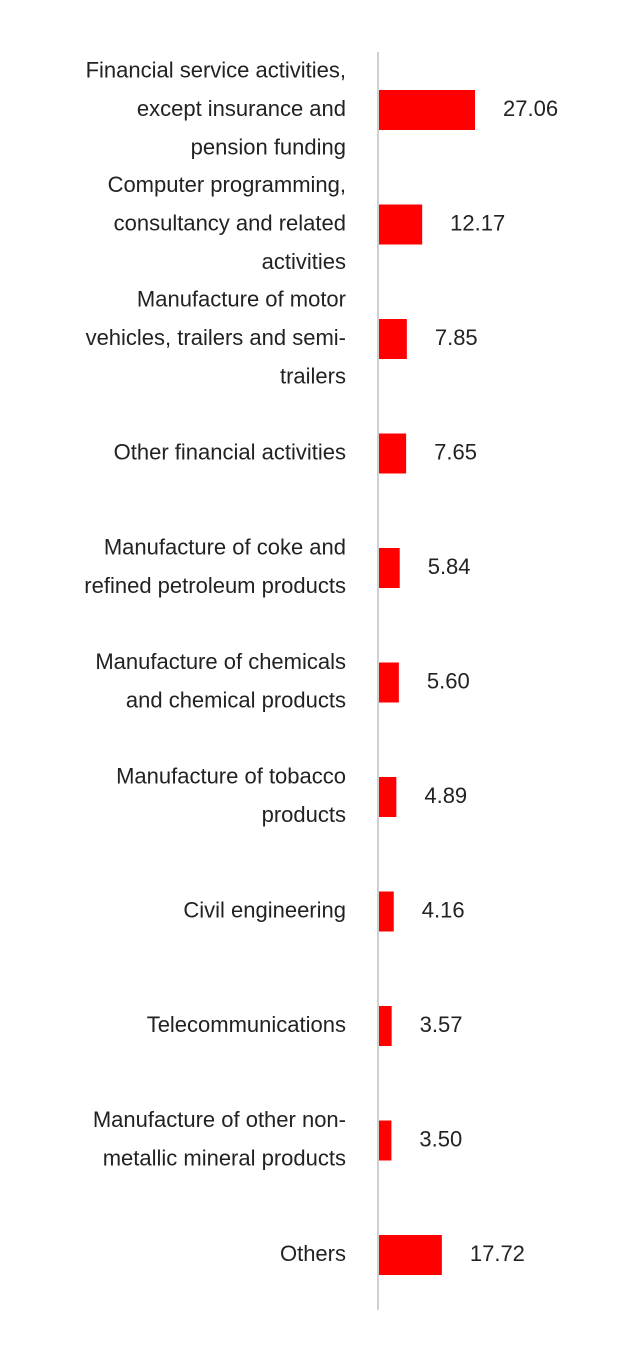 This screenshot has width=624, height=1349. Describe the element at coordinates (236, 700) in the screenshot. I see `category-label-line: and chemical products` at that location.